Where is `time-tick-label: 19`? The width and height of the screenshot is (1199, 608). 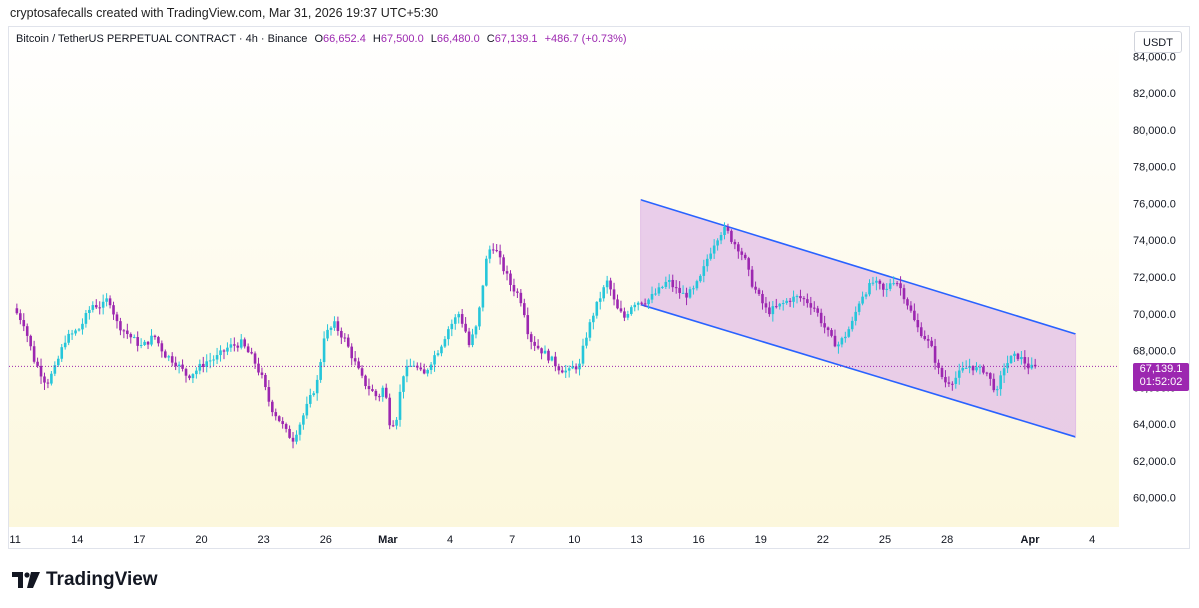 time-tick-label: 19 is located at coordinates (761, 540).